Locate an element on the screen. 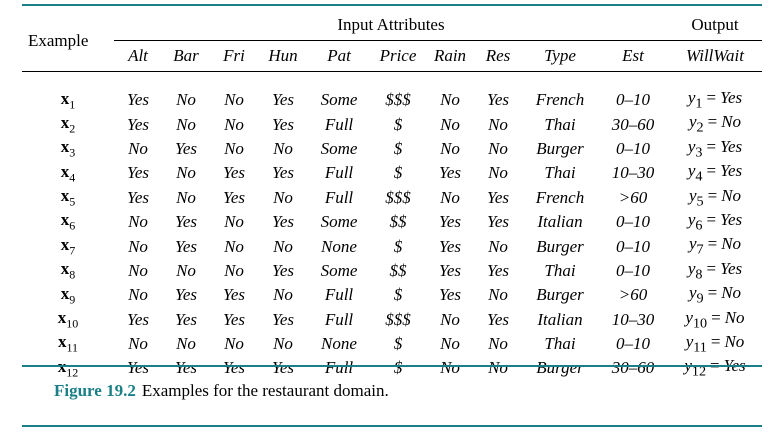  table-row: x9 No Yes Yes No Full $ Yes No Burger >60 y9 = No is located at coordinates (392, 295).